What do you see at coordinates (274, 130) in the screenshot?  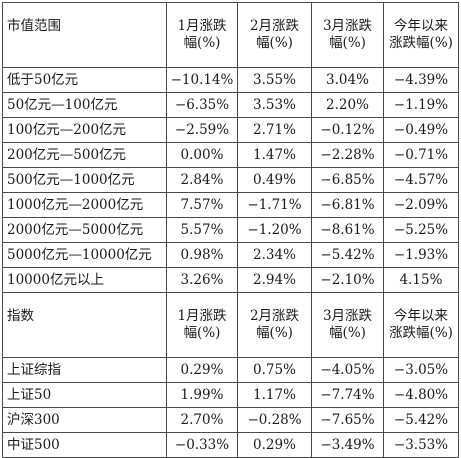 I see `cell-feb: 2.71%` at bounding box center [274, 130].